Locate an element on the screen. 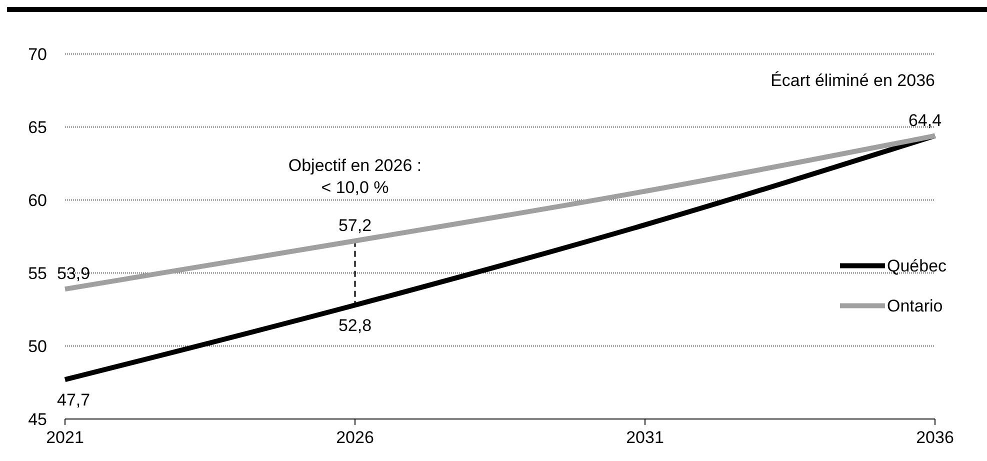 The width and height of the screenshot is (987, 461). x-tick-label: 2021 is located at coordinates (65, 437).